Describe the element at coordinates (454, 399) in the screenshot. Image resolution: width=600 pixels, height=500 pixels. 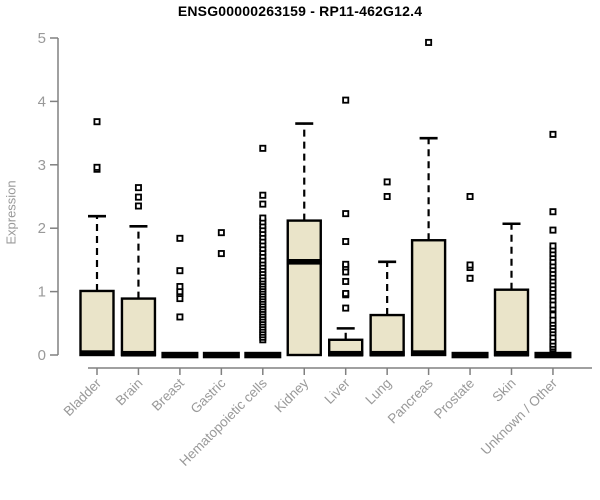
I see `x-category-label: Prostate` at that location.